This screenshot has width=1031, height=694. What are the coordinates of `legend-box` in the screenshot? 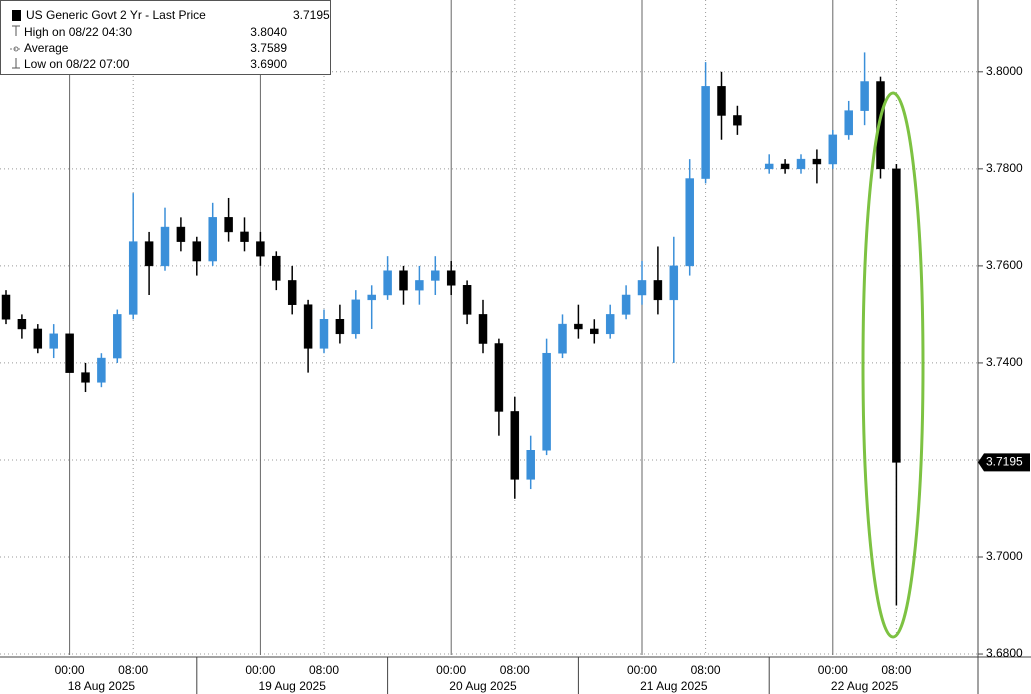 It's located at (165, 37).